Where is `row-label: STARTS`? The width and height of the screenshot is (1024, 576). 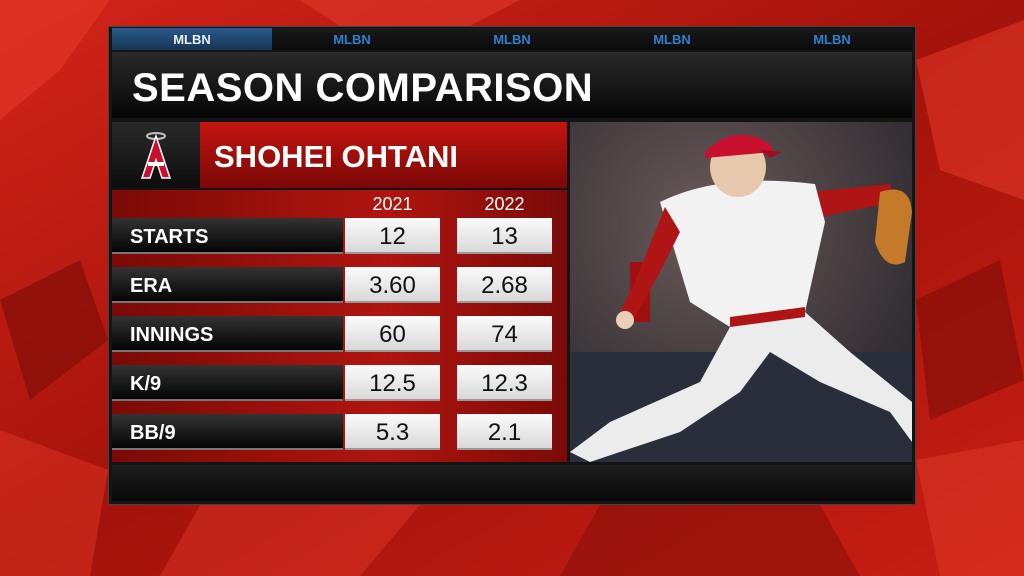 row-label: STARTS is located at coordinates (227, 236).